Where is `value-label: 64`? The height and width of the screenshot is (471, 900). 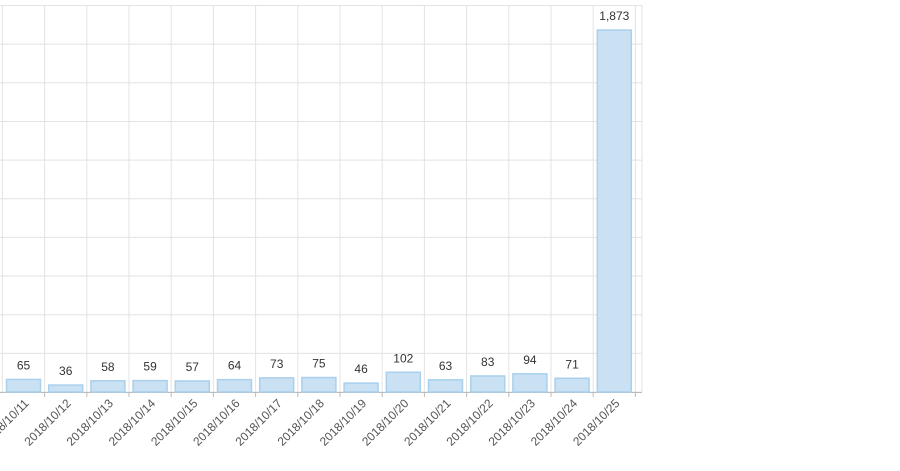
value-label: 64 is located at coordinates (235, 366).